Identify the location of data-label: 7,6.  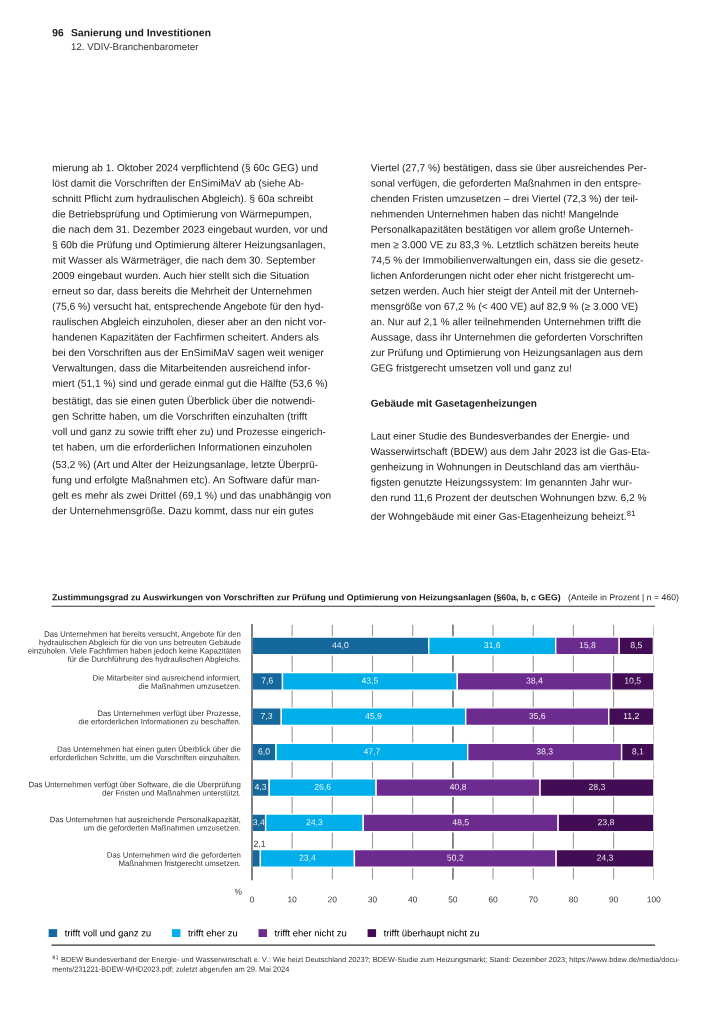
(267, 681).